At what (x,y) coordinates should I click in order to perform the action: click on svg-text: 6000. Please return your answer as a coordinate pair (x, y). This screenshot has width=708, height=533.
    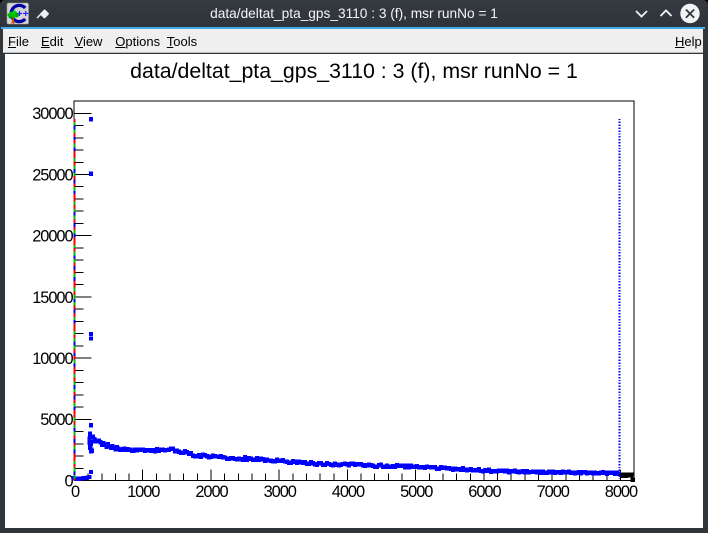
    Looking at the image, I should click on (484, 492).